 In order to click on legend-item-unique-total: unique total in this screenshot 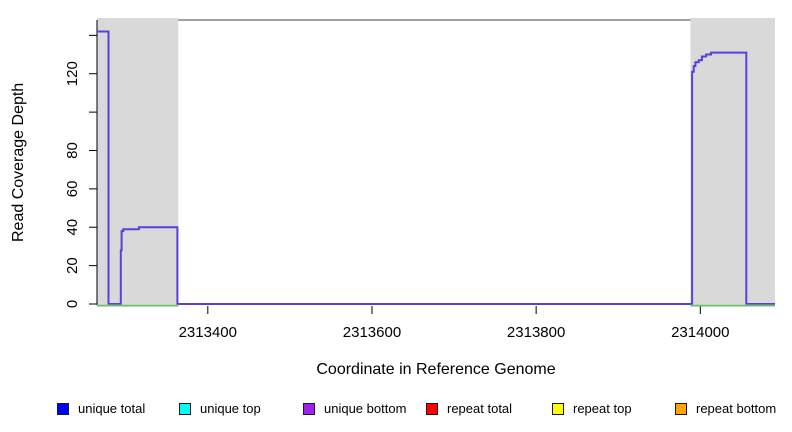, I will do `click(101, 408)`.